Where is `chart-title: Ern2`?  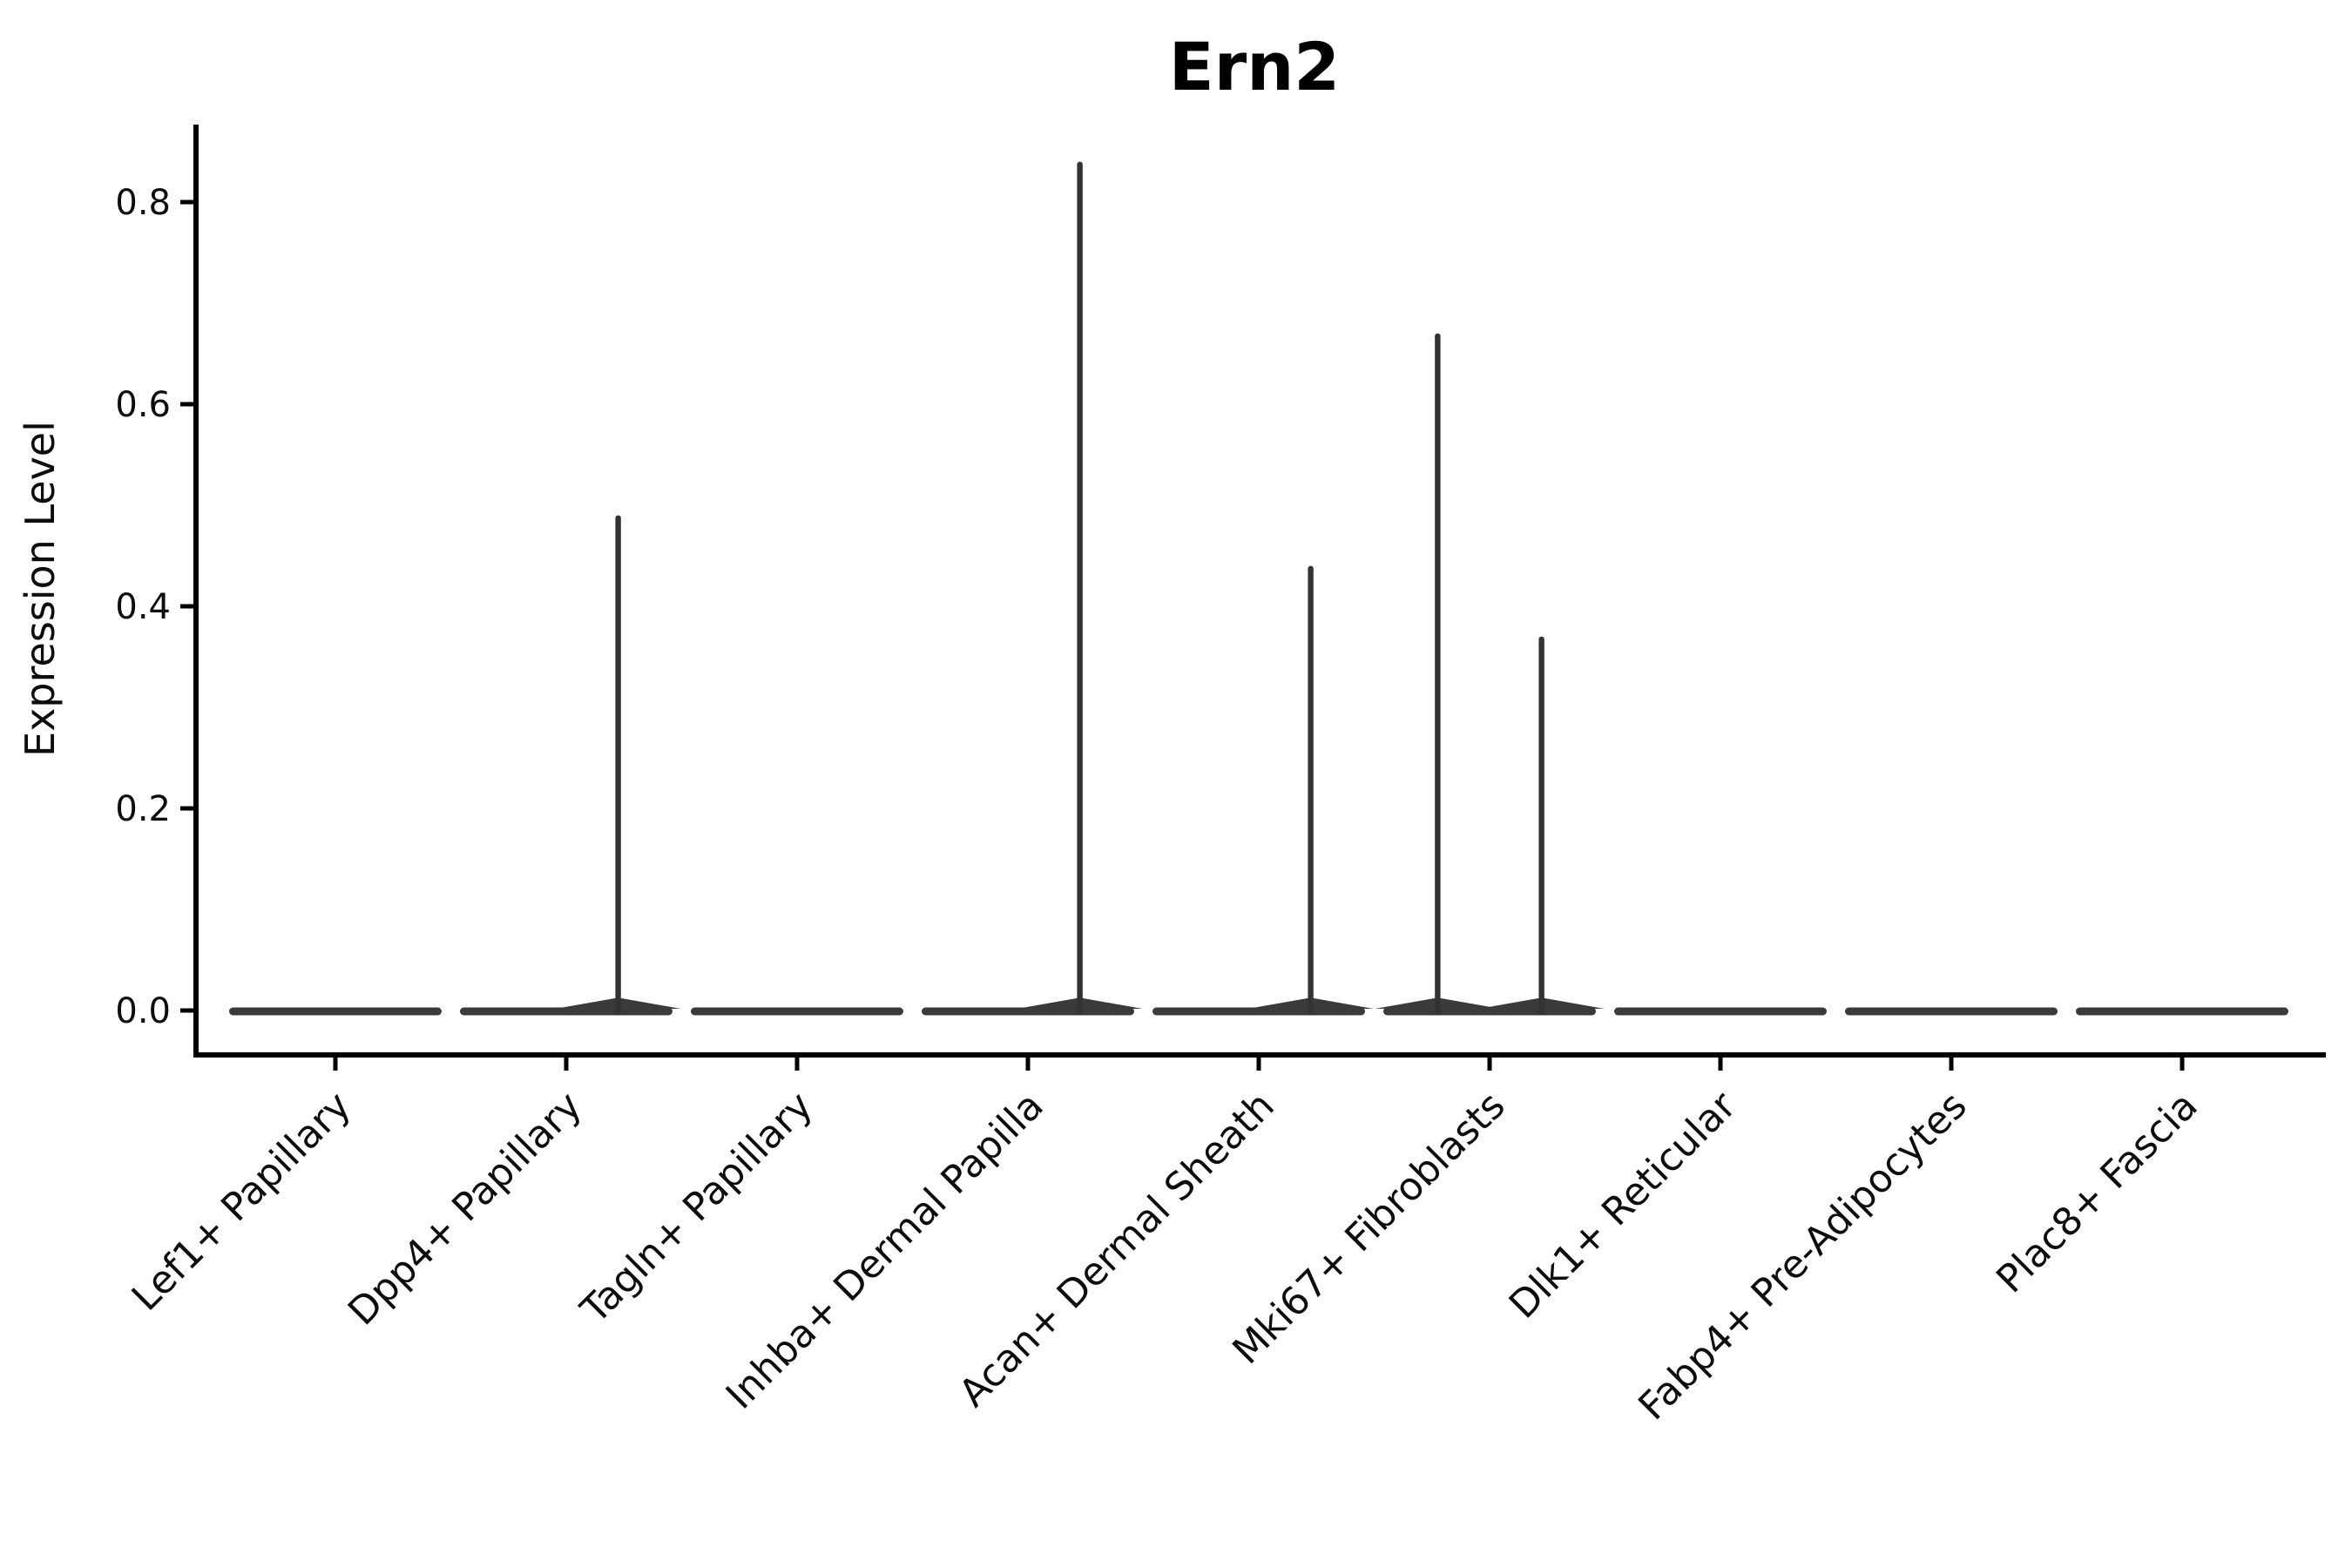 chart-title: Ern2 is located at coordinates (1254, 66).